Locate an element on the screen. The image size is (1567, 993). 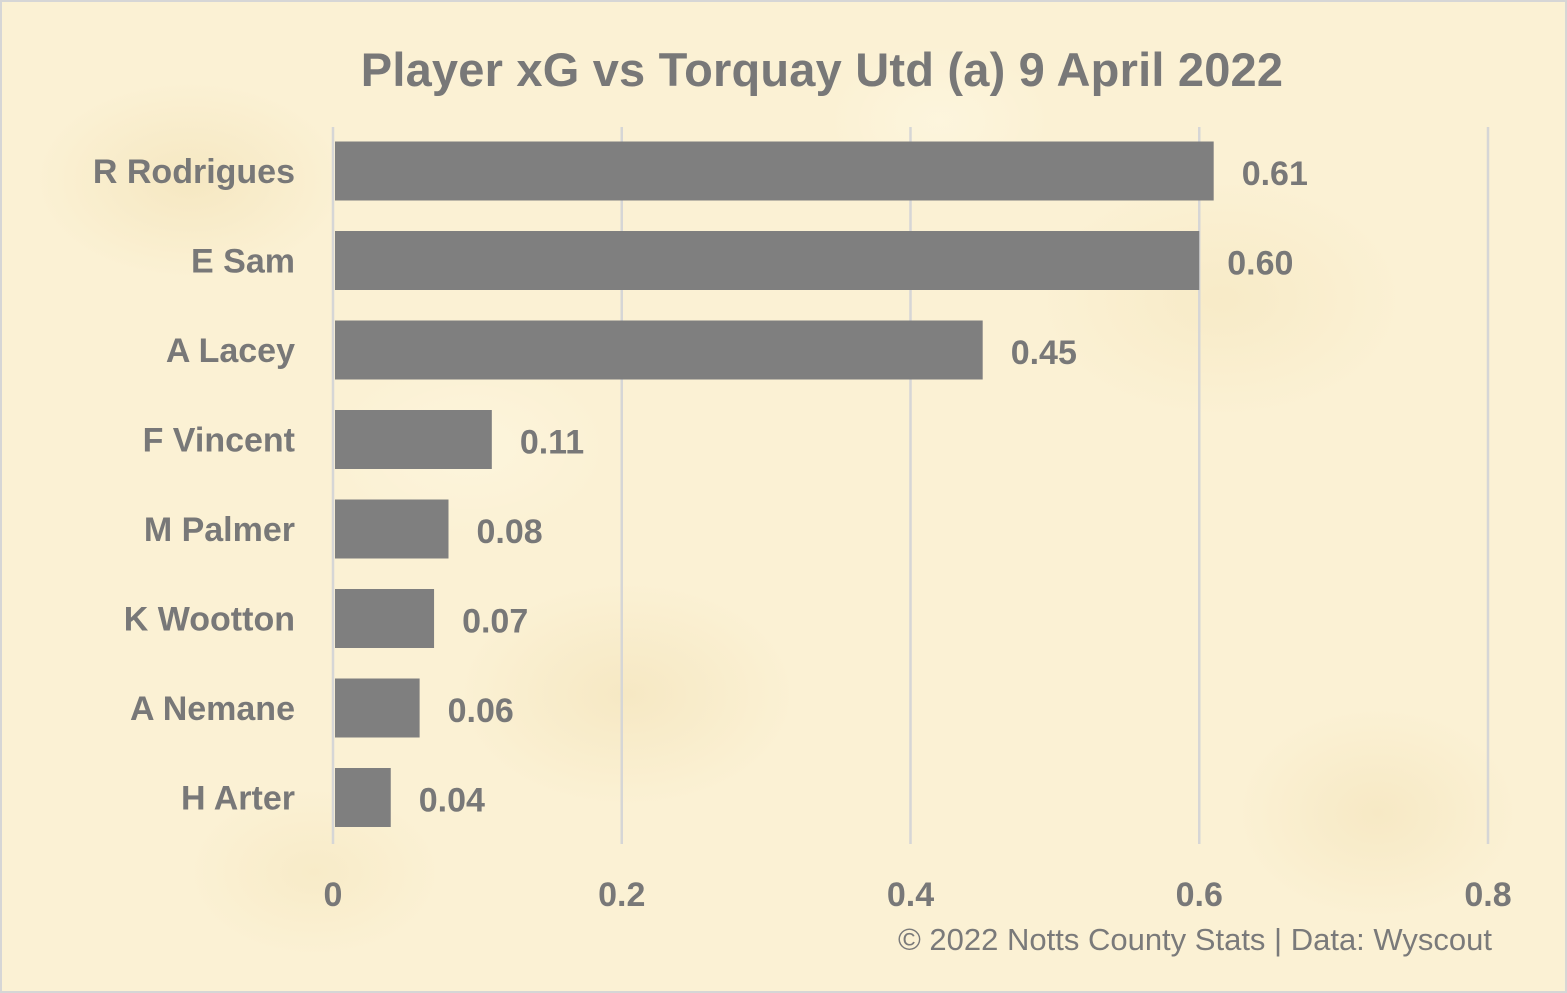
category-label: H Arter is located at coordinates (238, 799).